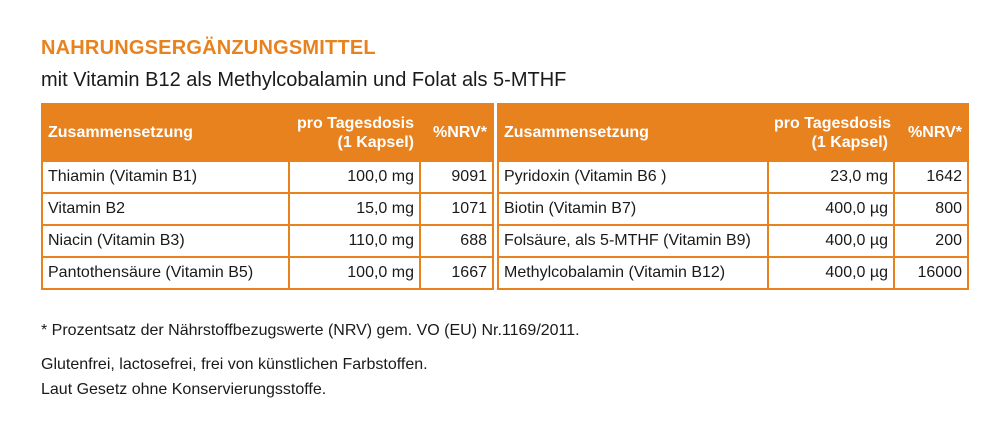 This screenshot has height=439, width=1003. I want to click on nutrient-name: Pyridoxin (Vitamin B6 ), so click(633, 177).